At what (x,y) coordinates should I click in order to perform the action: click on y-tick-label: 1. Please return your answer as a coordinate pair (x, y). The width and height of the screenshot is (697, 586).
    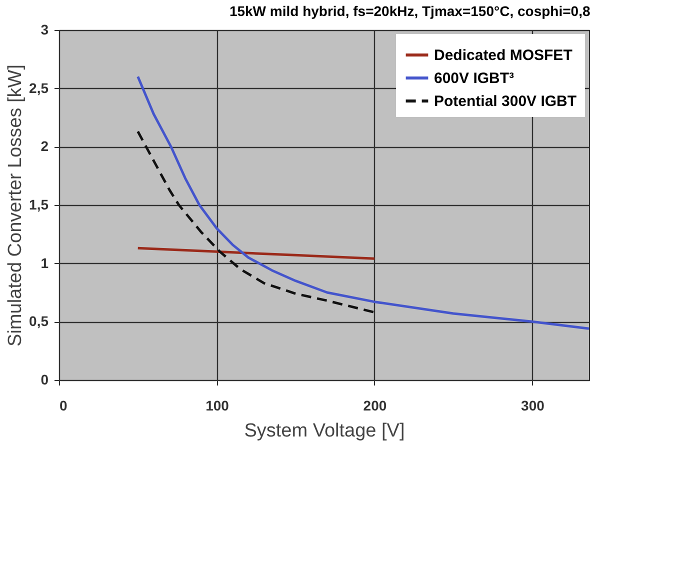
    Looking at the image, I should click on (44, 262).